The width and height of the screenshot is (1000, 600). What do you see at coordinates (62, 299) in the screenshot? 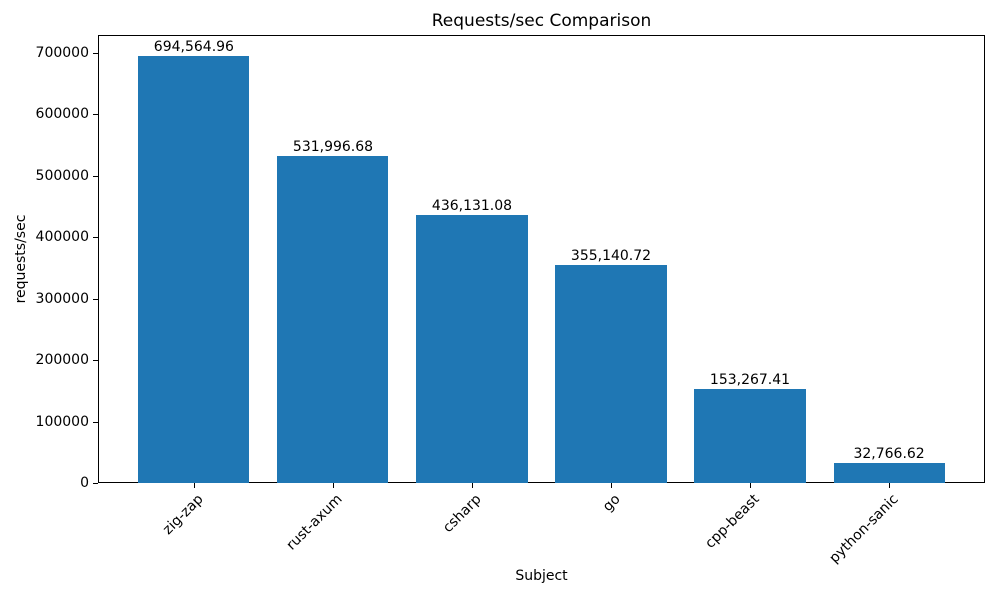
I see `y-axis-tick-label: 300000` at bounding box center [62, 299].